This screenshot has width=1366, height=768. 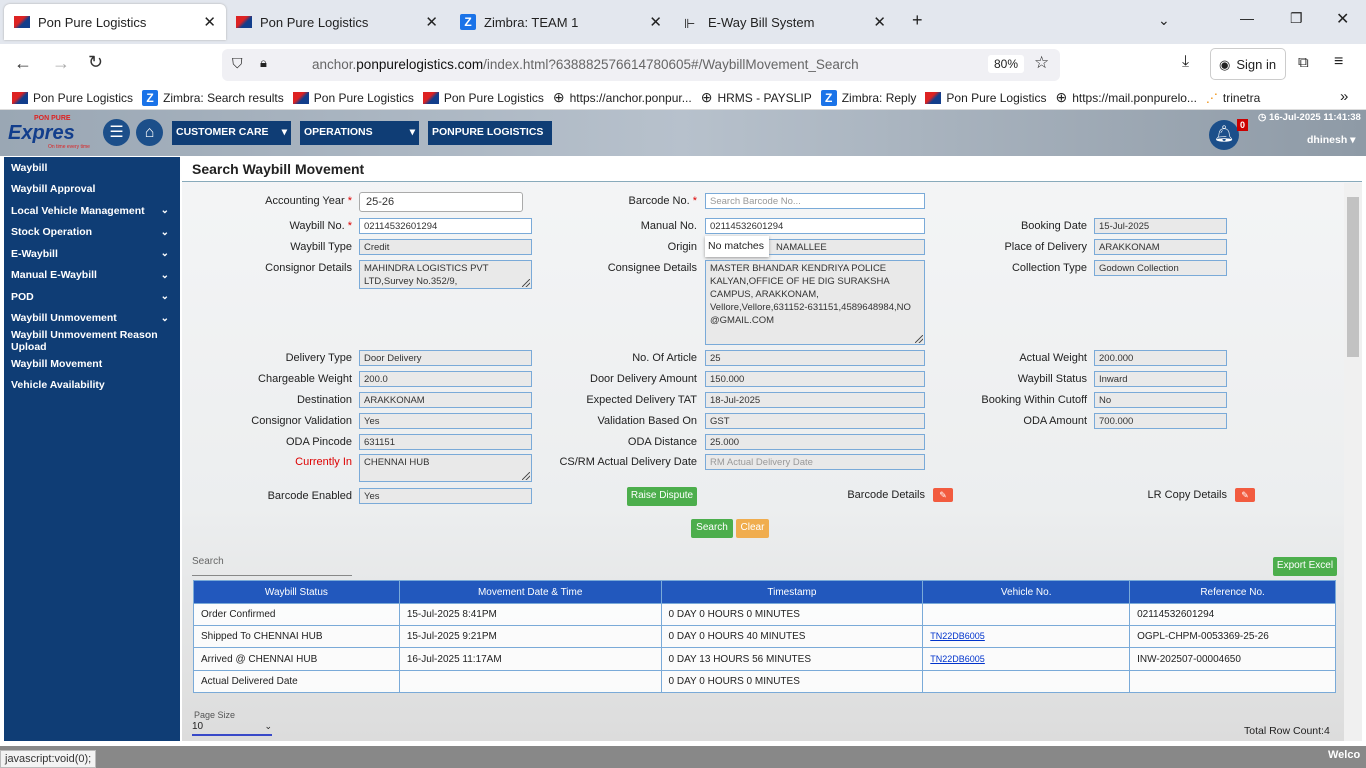 I want to click on field-manual-no-: 02114532601294, so click(x=815, y=226).